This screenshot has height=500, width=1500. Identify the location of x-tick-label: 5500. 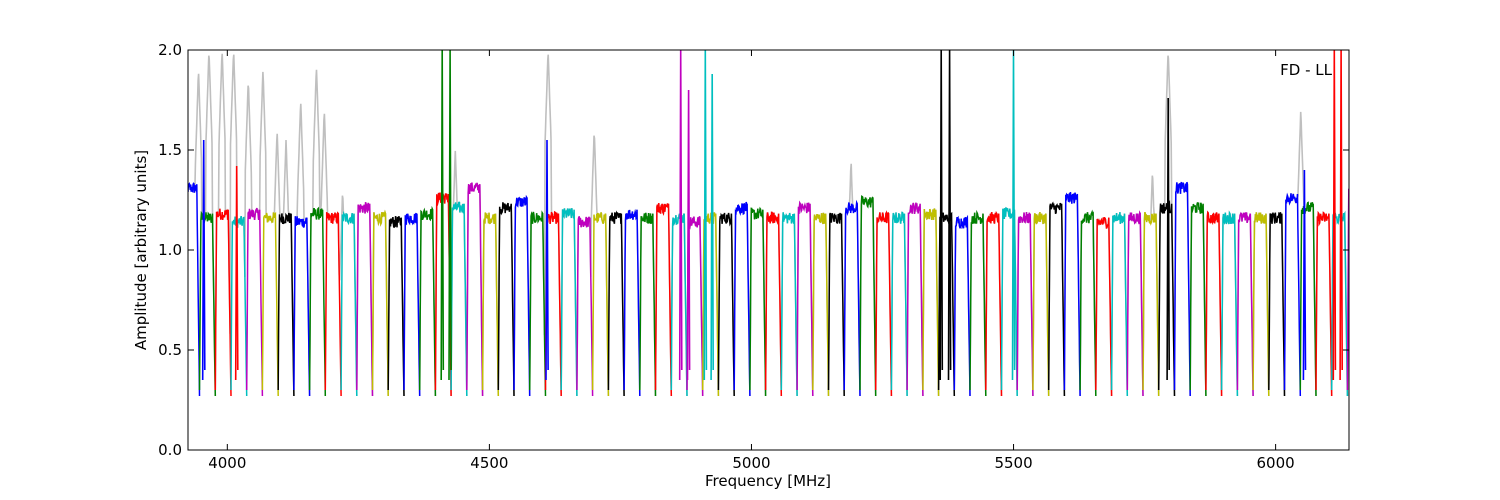
(1013, 463).